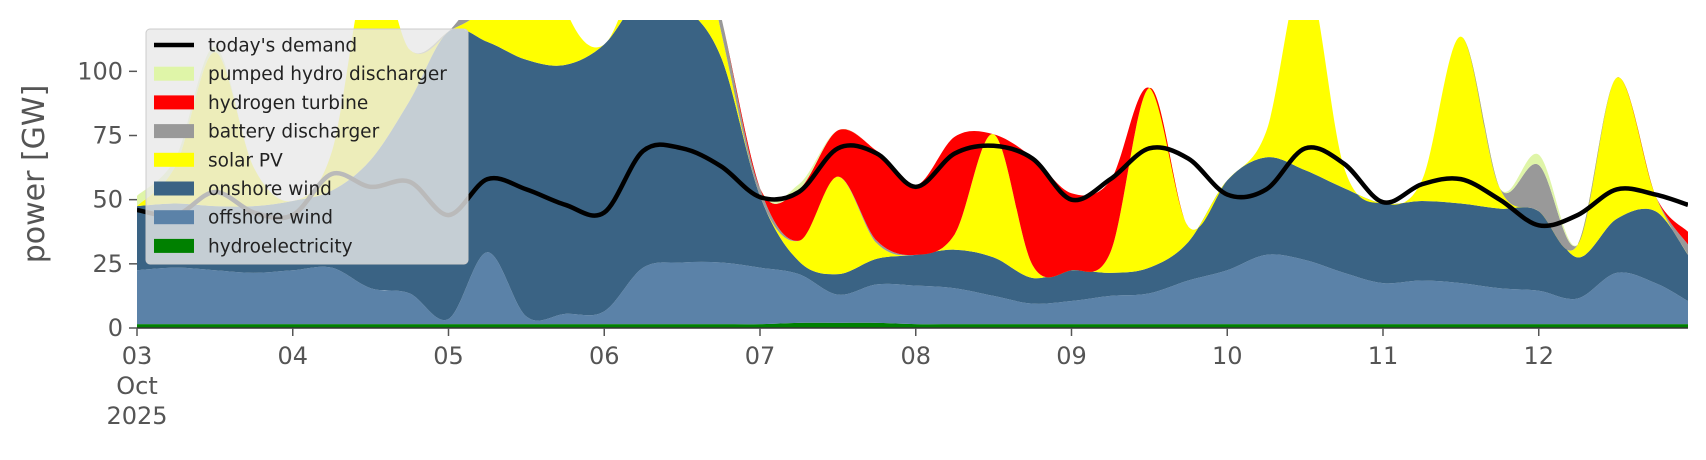 The image size is (1706, 460). Describe the element at coordinates (760, 356) in the screenshot. I see `x-tick-label: 07` at that location.